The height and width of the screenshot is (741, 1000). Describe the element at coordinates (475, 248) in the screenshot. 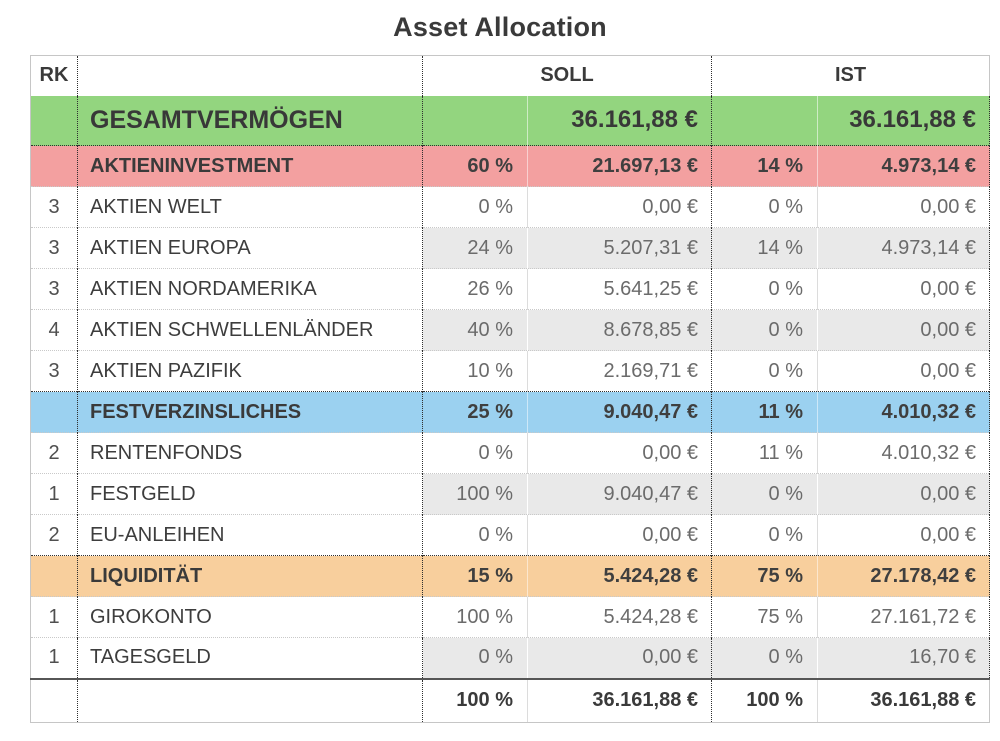

I see `soll-pct-cell: 24 %` at that location.